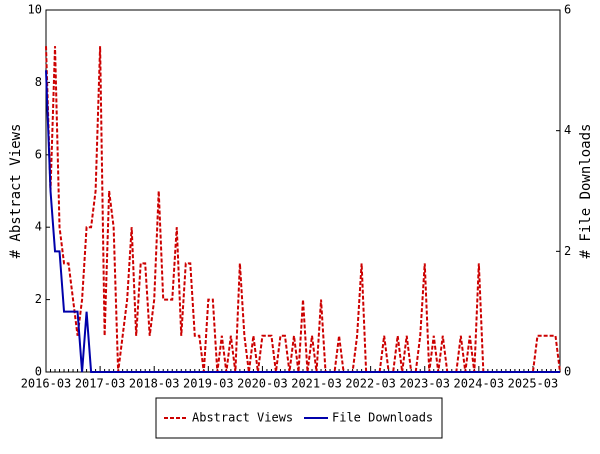  I want to click on y2-tick-label: 2, so click(567, 251).